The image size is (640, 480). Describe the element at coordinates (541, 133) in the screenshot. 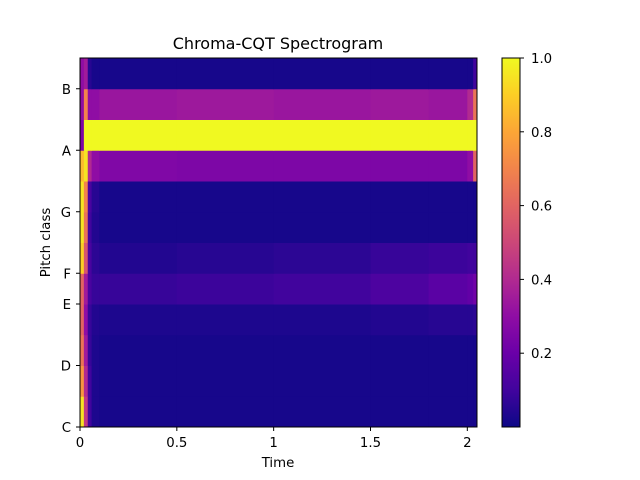

I see `colorbar-tick-label: 0.8` at that location.